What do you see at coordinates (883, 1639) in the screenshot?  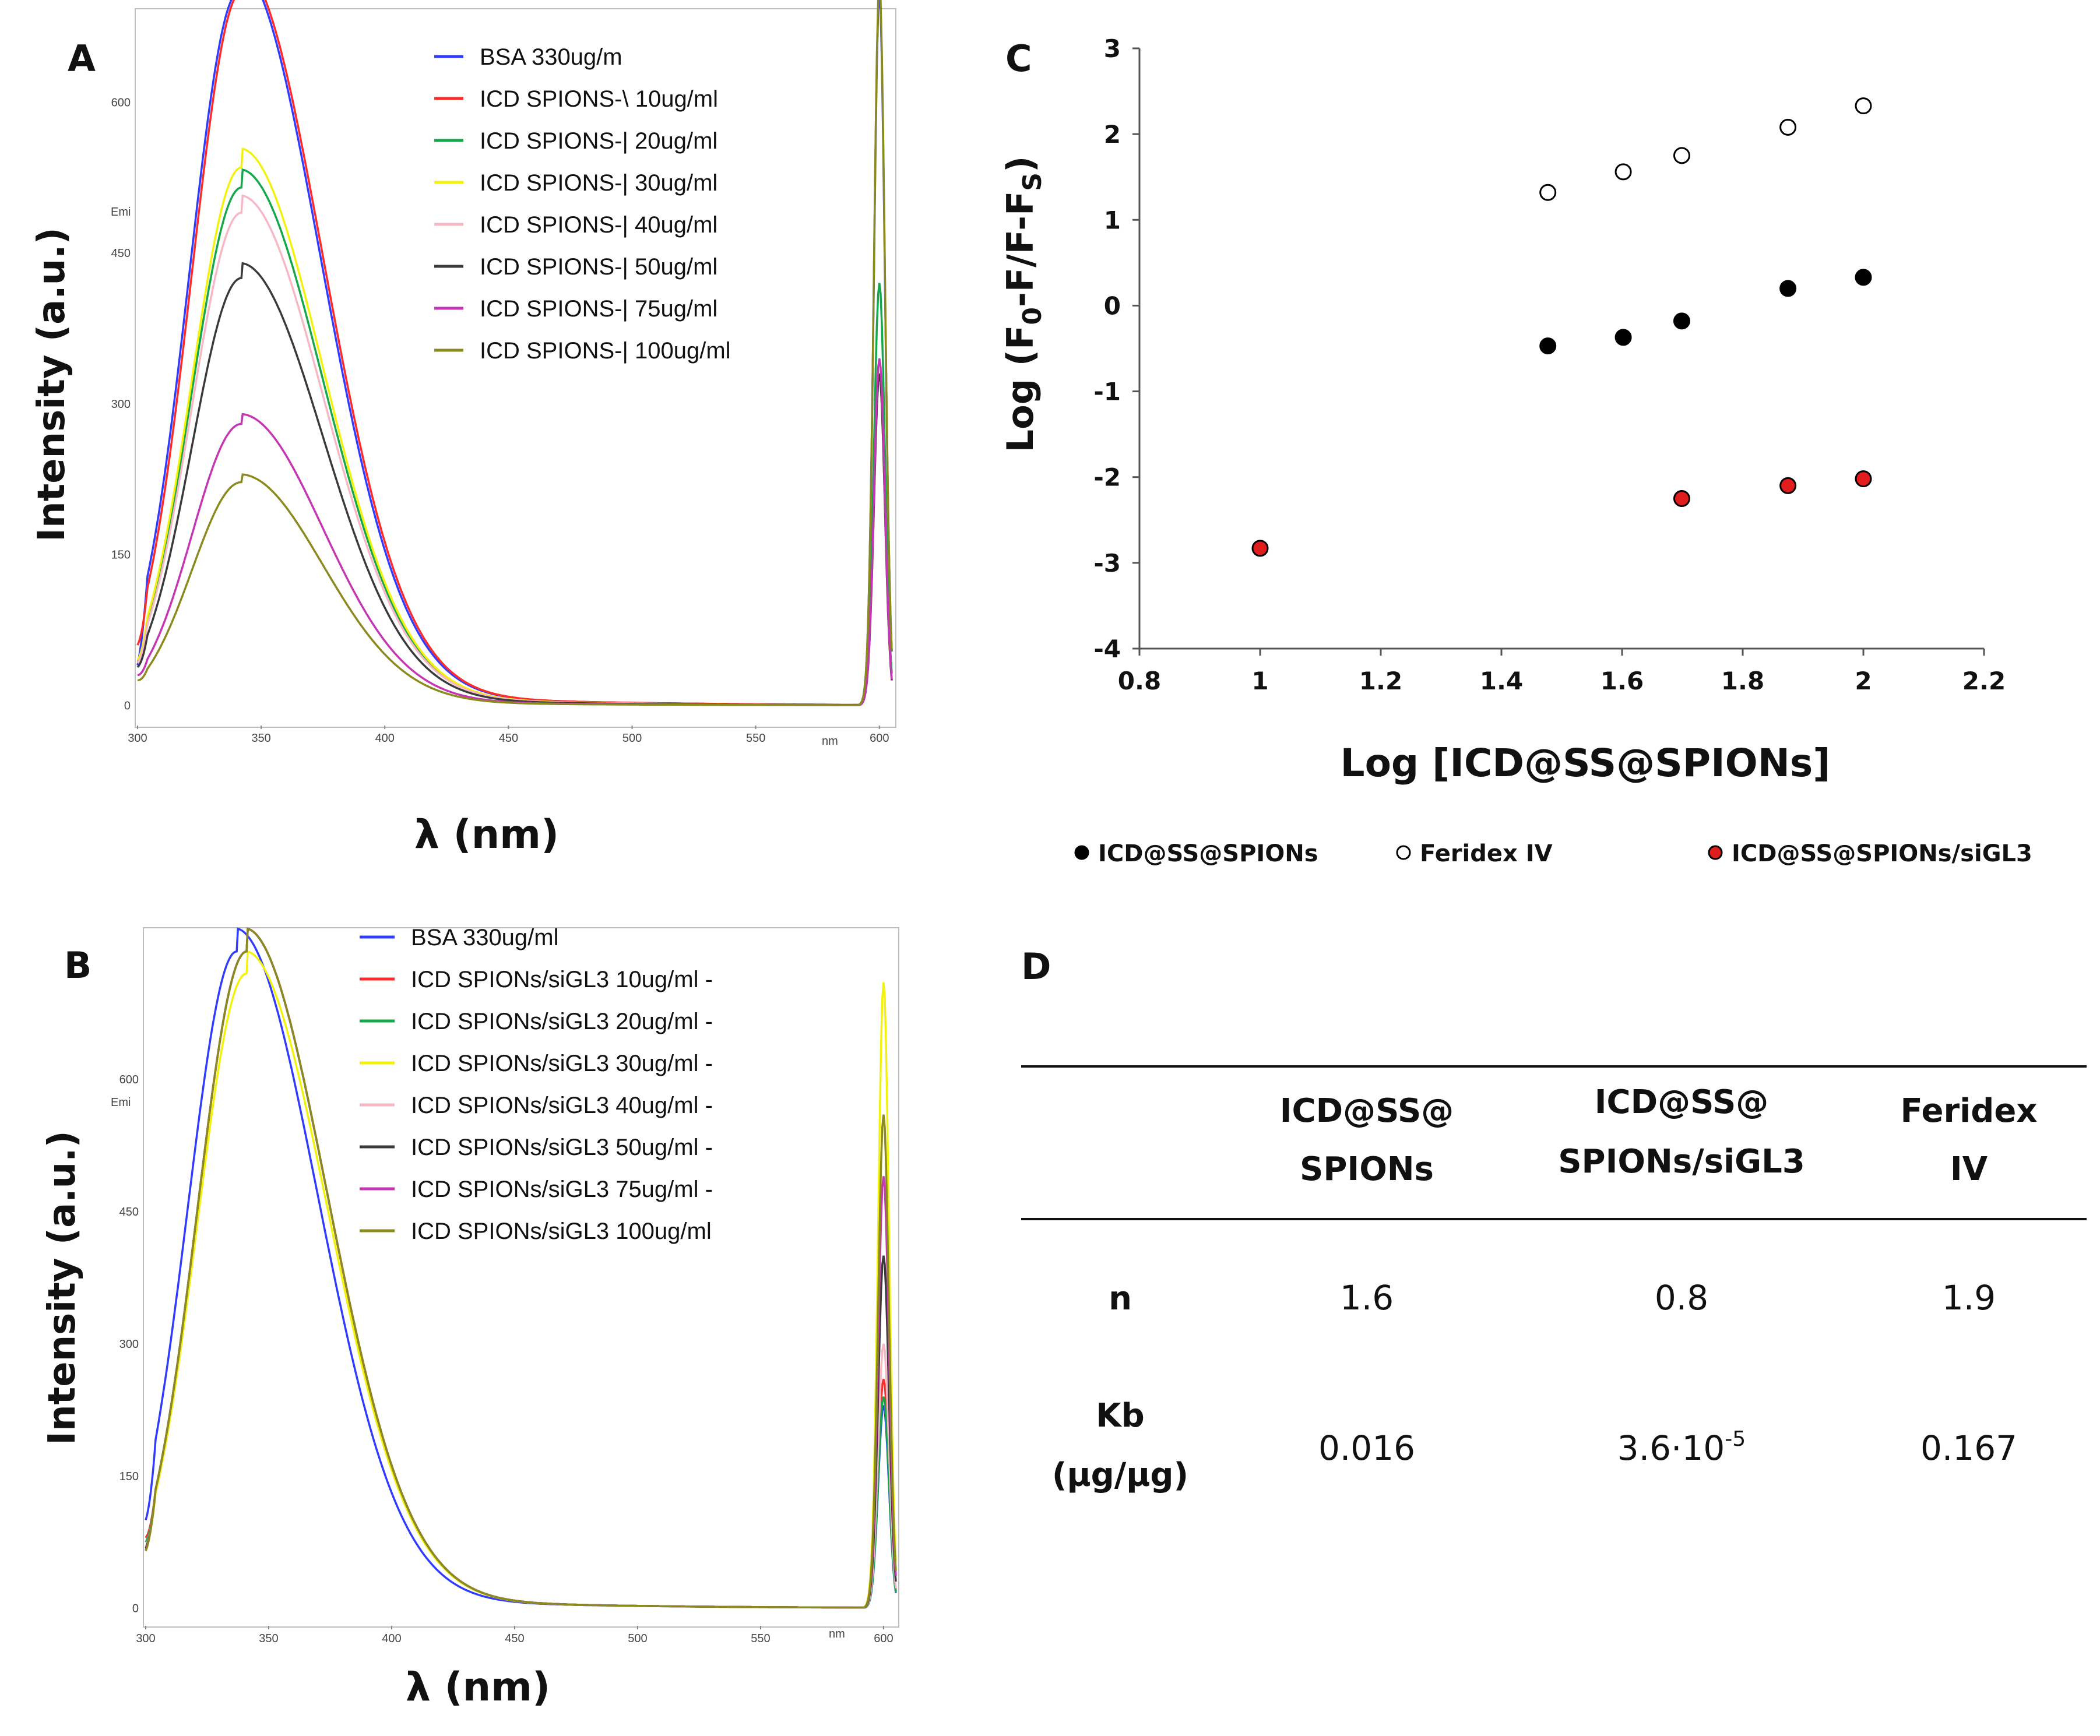 I see `b-x-tick-label: 600` at bounding box center [883, 1639].